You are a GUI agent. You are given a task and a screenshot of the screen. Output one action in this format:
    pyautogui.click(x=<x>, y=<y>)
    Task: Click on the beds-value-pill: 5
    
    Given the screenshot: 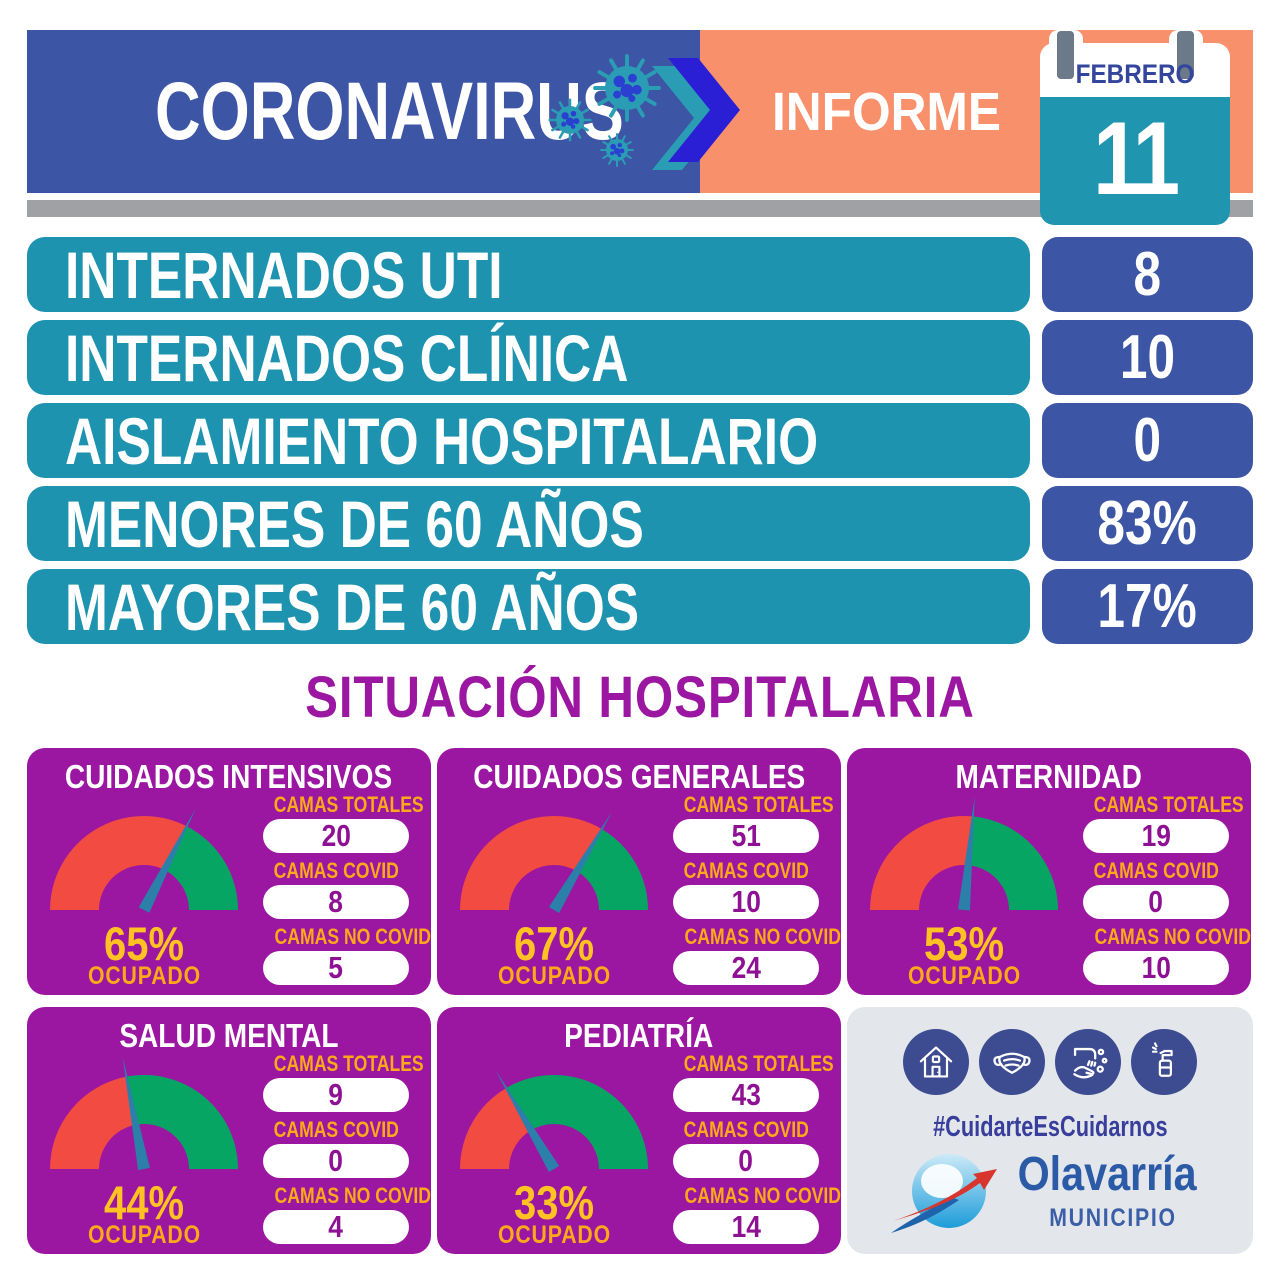 What is the action you would take?
    pyautogui.click(x=336, y=968)
    